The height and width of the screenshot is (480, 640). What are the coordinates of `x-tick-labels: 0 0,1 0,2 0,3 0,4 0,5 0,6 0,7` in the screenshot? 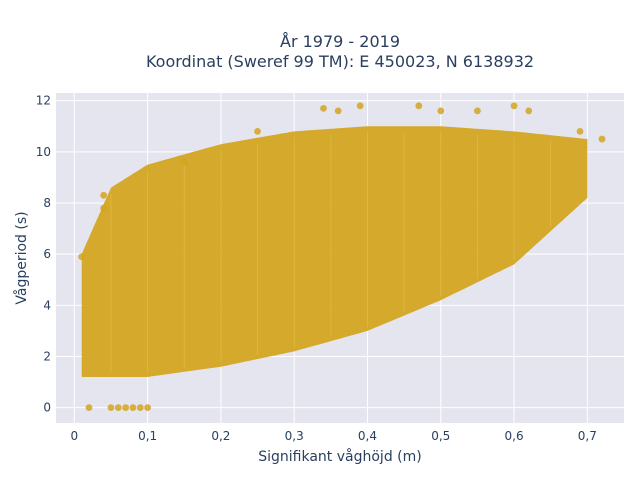 It's located at (334, 436).